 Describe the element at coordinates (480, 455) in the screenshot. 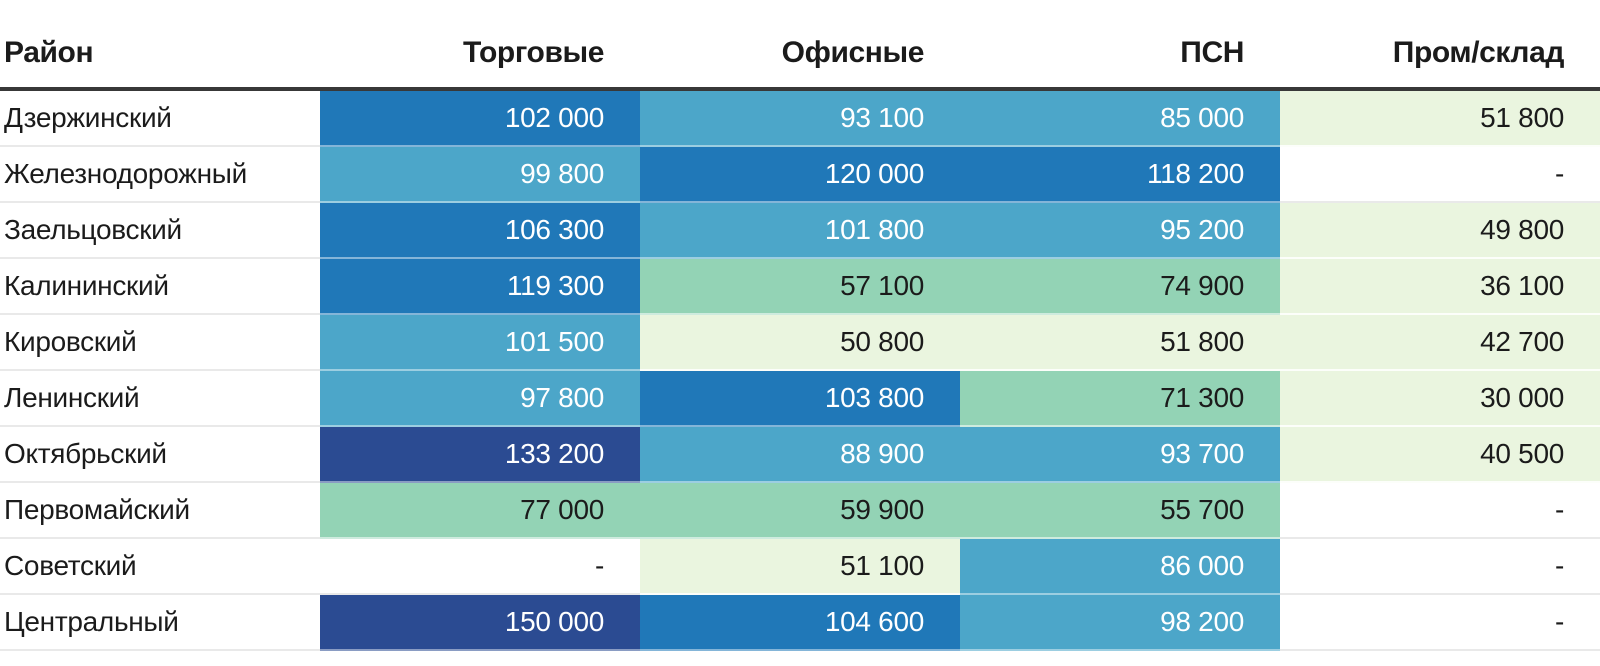

I see `value-cell: 133 200` at that location.